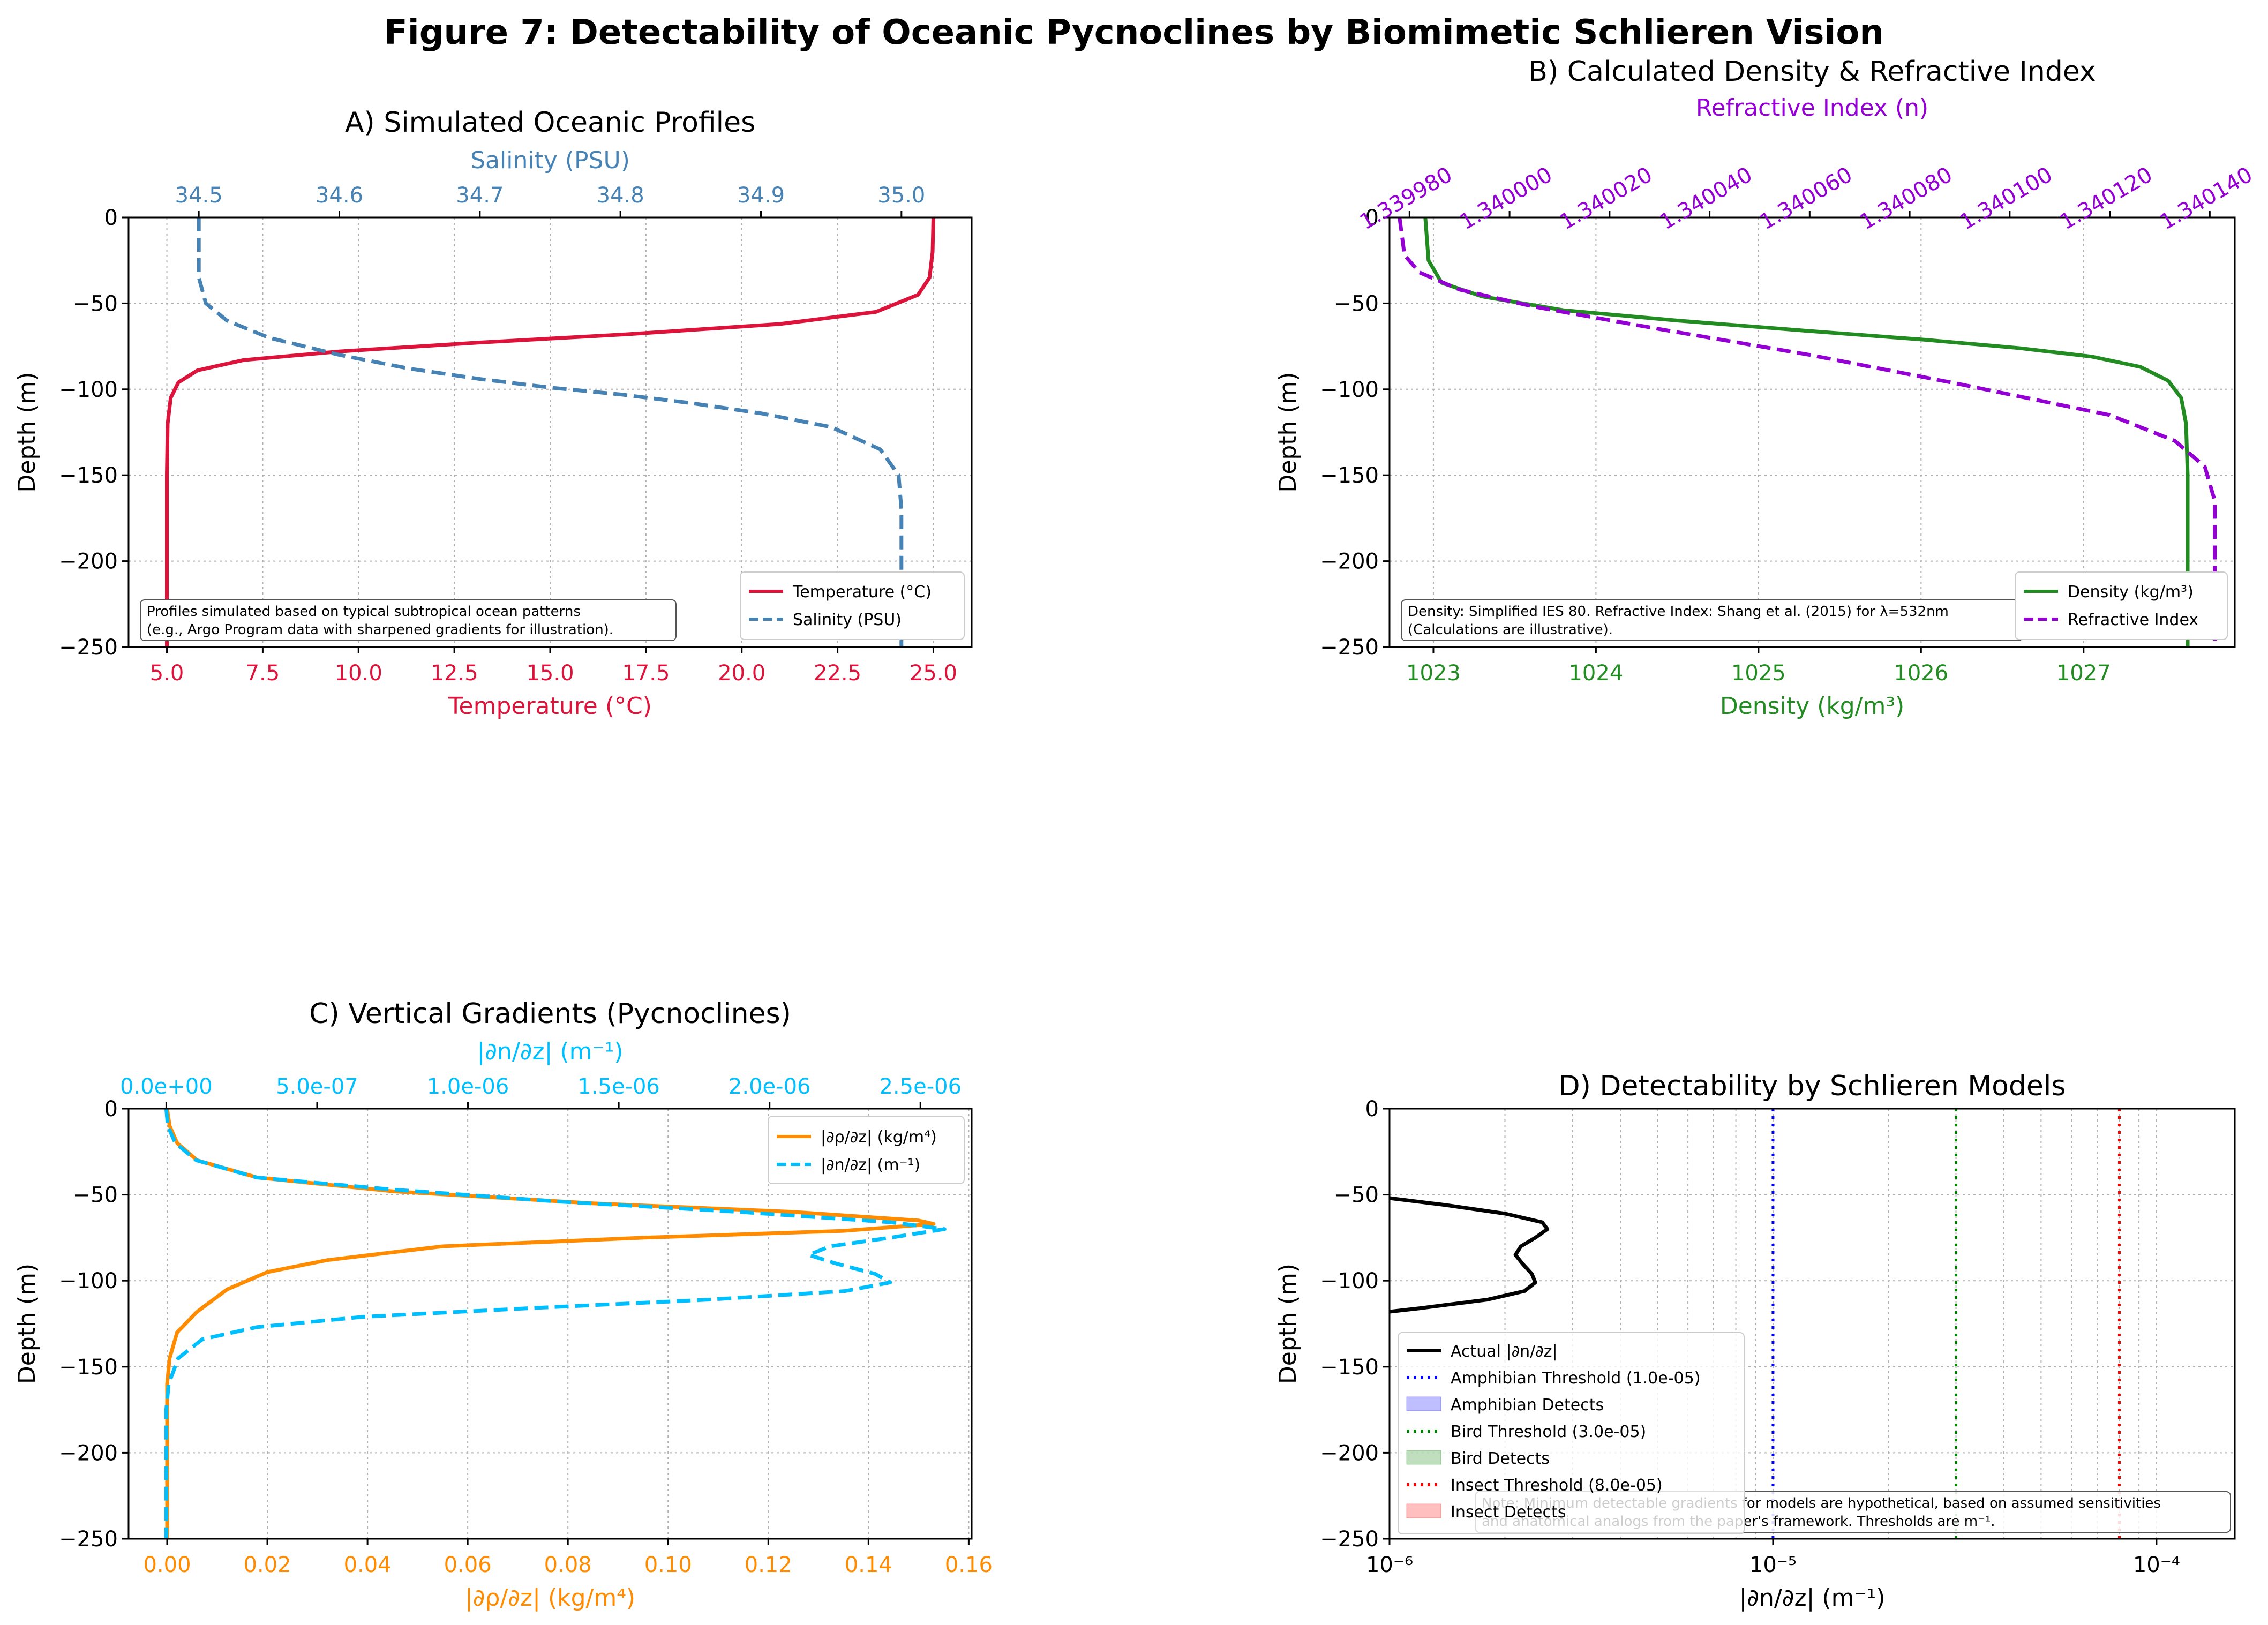  What do you see at coordinates (741, 673) in the screenshot?
I see `x-tick-label: 20.0` at bounding box center [741, 673].